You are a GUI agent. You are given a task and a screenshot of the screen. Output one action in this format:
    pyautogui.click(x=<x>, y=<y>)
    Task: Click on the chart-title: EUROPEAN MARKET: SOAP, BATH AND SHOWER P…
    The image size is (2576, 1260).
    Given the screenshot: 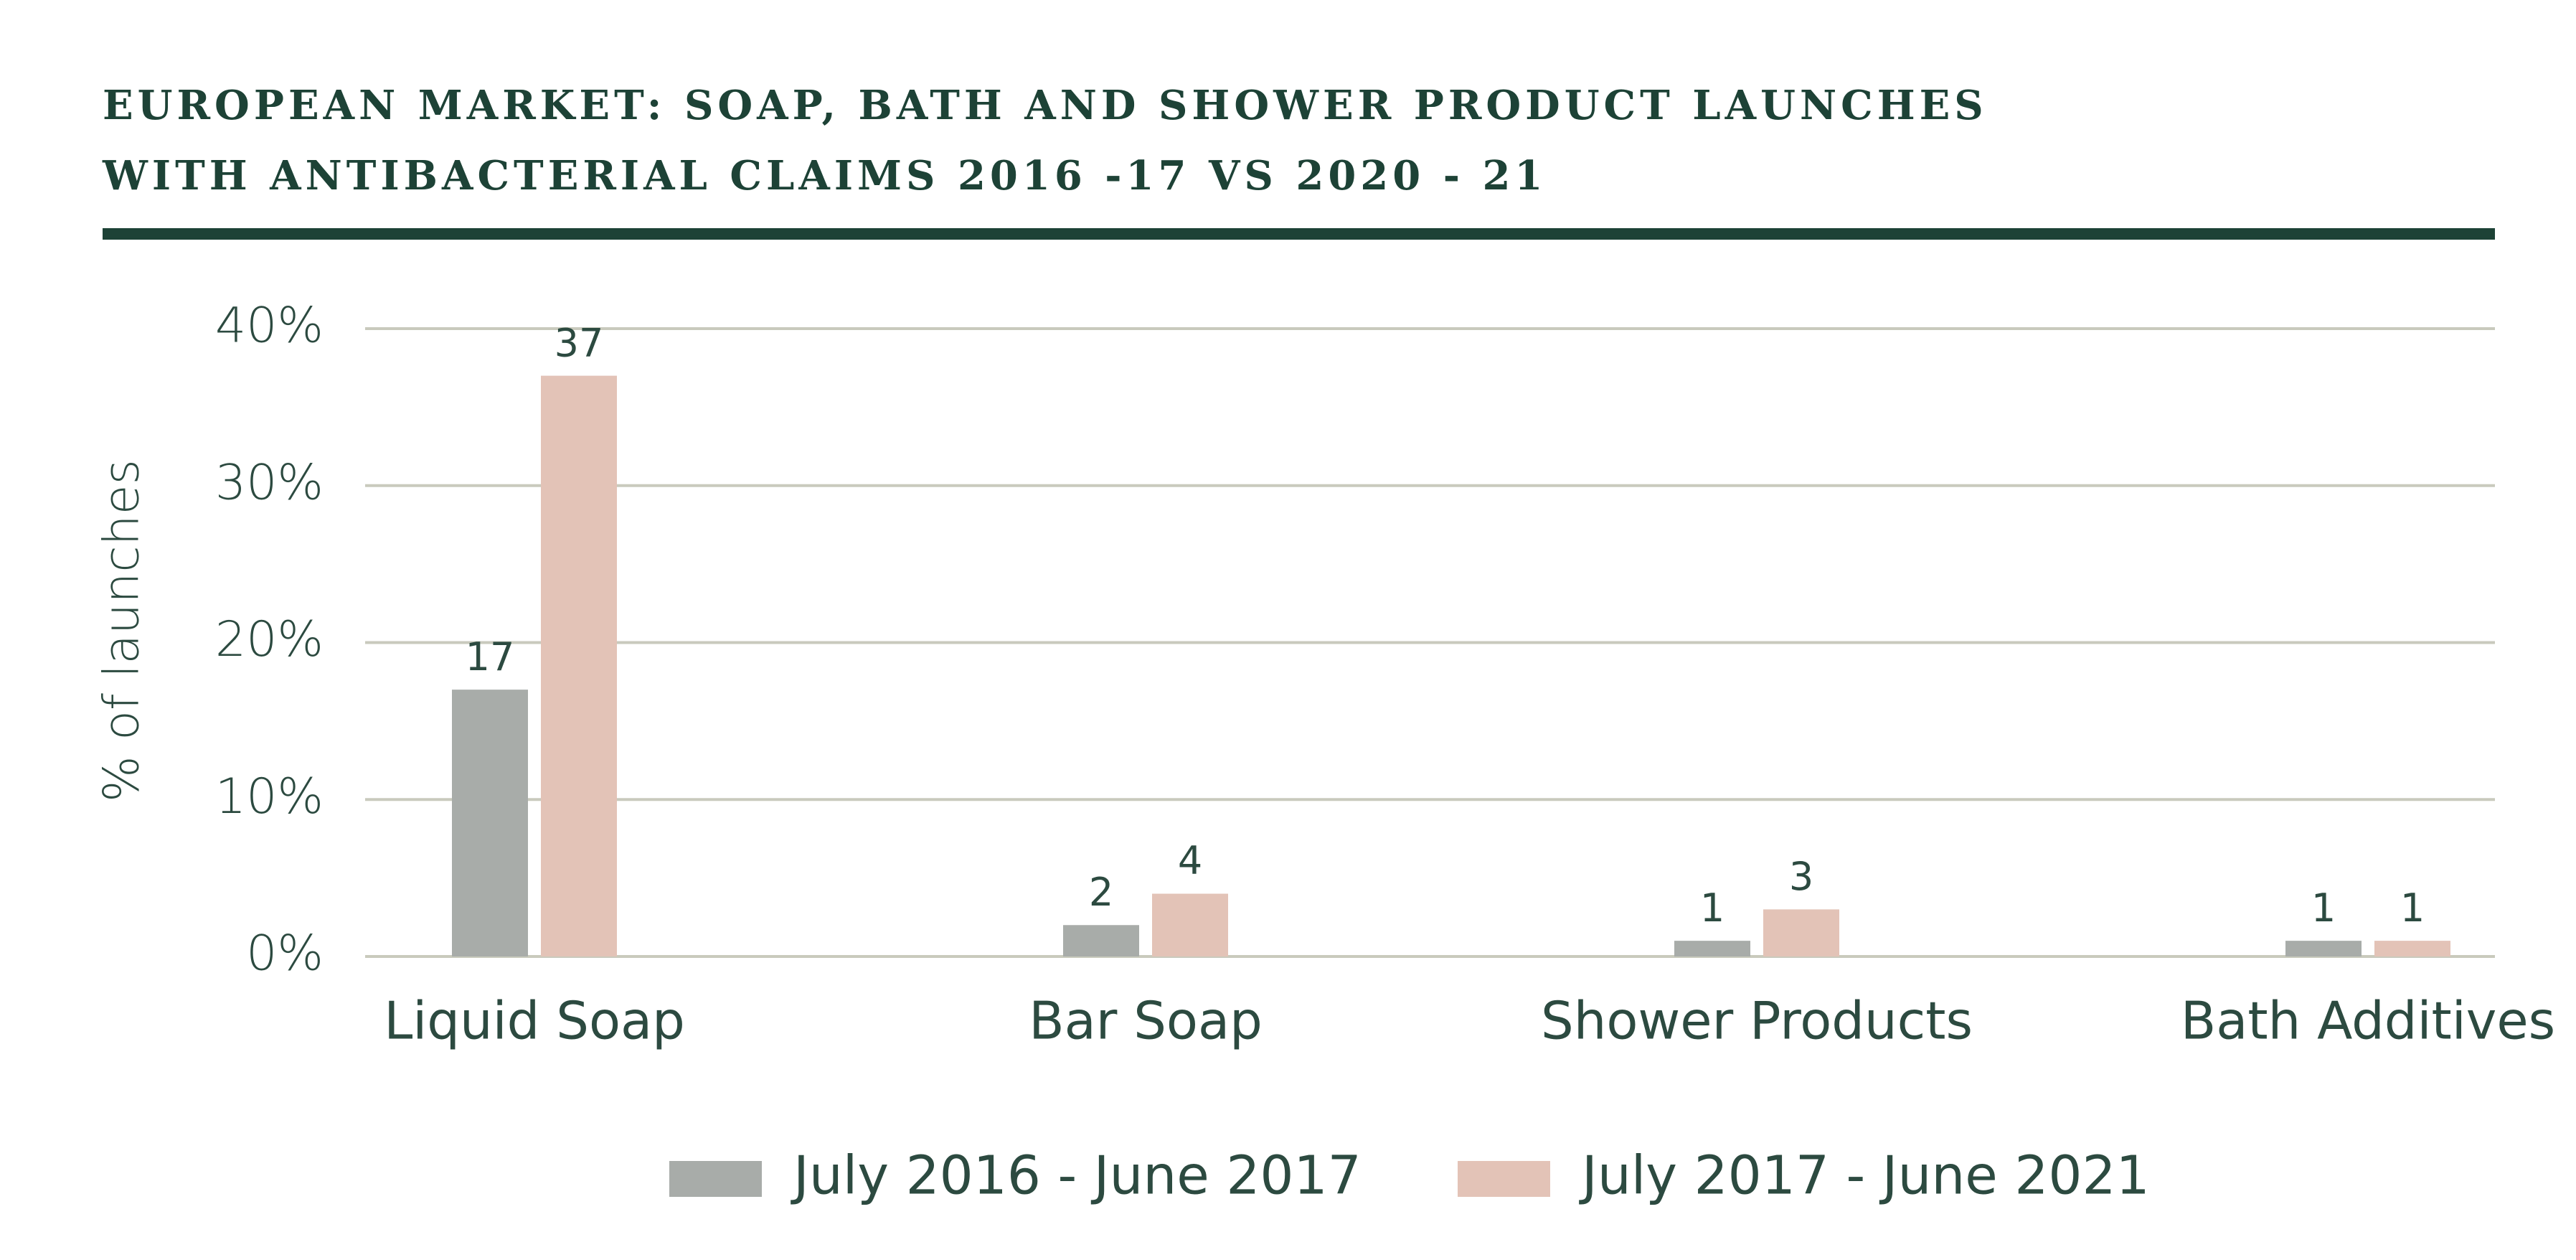 What is the action you would take?
    pyautogui.click(x=1045, y=105)
    